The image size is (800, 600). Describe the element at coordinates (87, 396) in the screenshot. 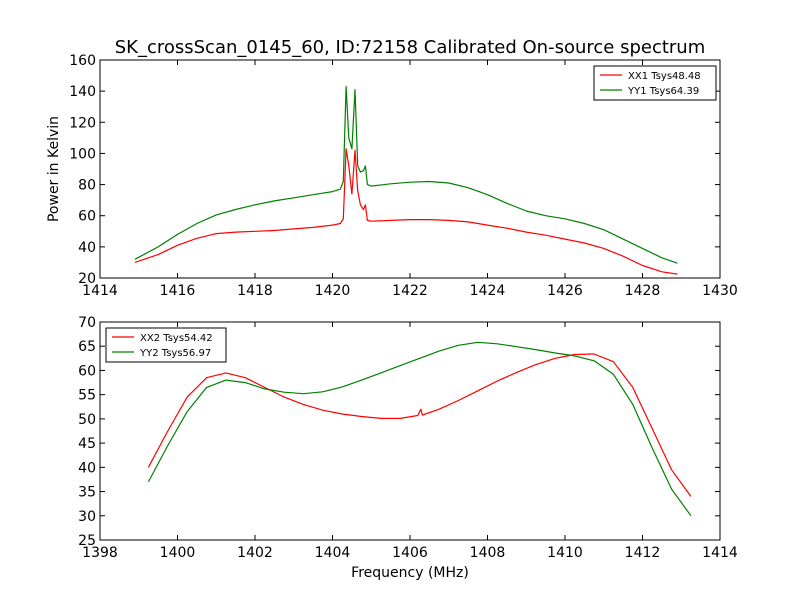

I see `y-tick-label: 55` at that location.